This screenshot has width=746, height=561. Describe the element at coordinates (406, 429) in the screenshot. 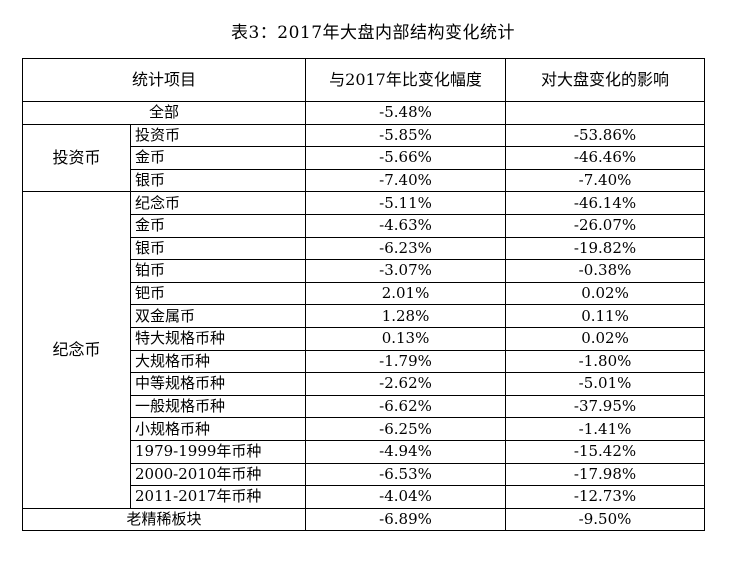

I see `row-change: -6.25%` at that location.